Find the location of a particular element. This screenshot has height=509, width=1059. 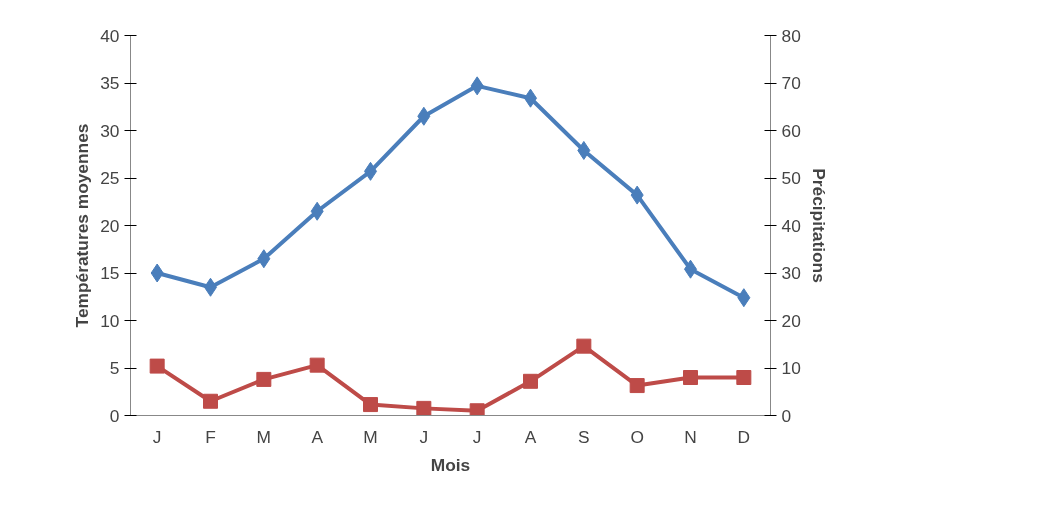

y-tick-label: 40 is located at coordinates (110, 35).